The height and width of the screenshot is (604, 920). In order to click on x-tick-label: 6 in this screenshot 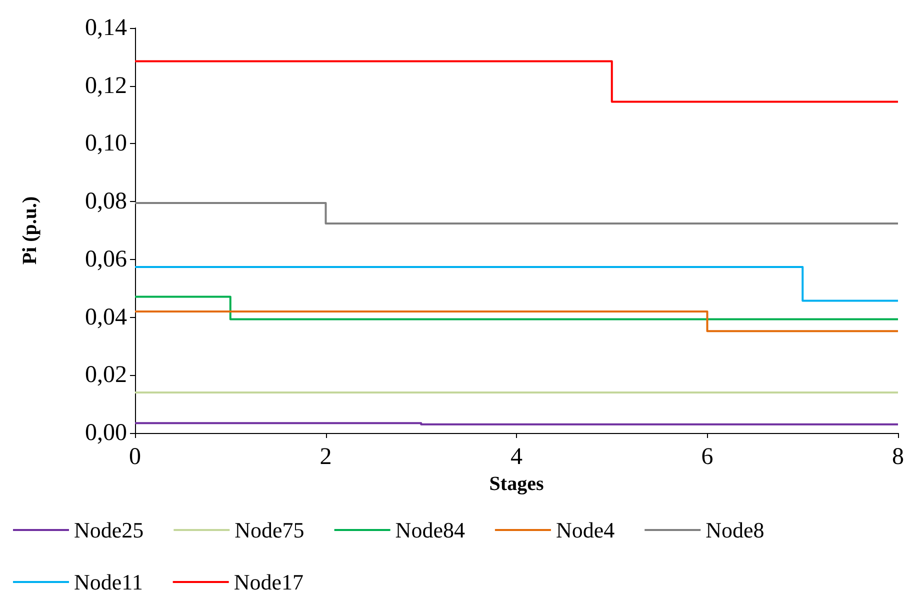, I will do `click(707, 457)`.